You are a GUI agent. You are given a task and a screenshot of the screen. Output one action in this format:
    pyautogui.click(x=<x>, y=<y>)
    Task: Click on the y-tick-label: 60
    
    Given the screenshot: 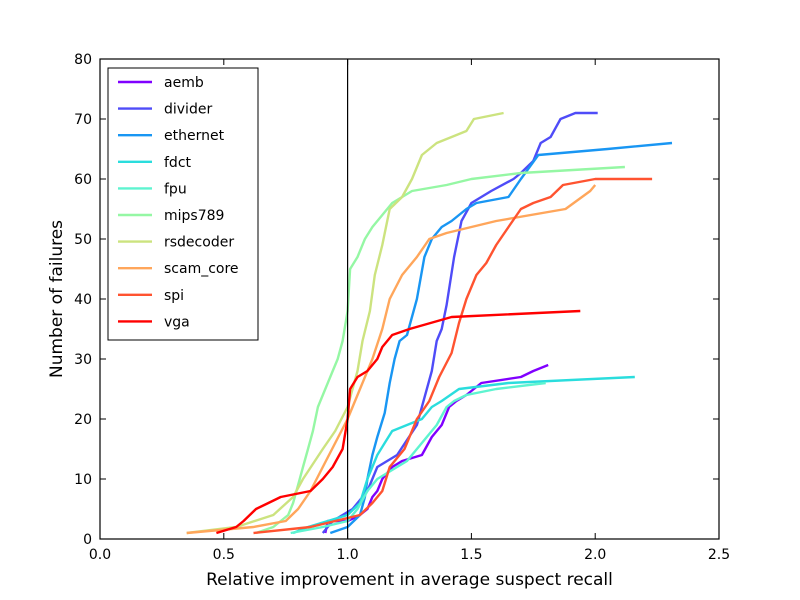 What is the action you would take?
    pyautogui.click(x=83, y=180)
    